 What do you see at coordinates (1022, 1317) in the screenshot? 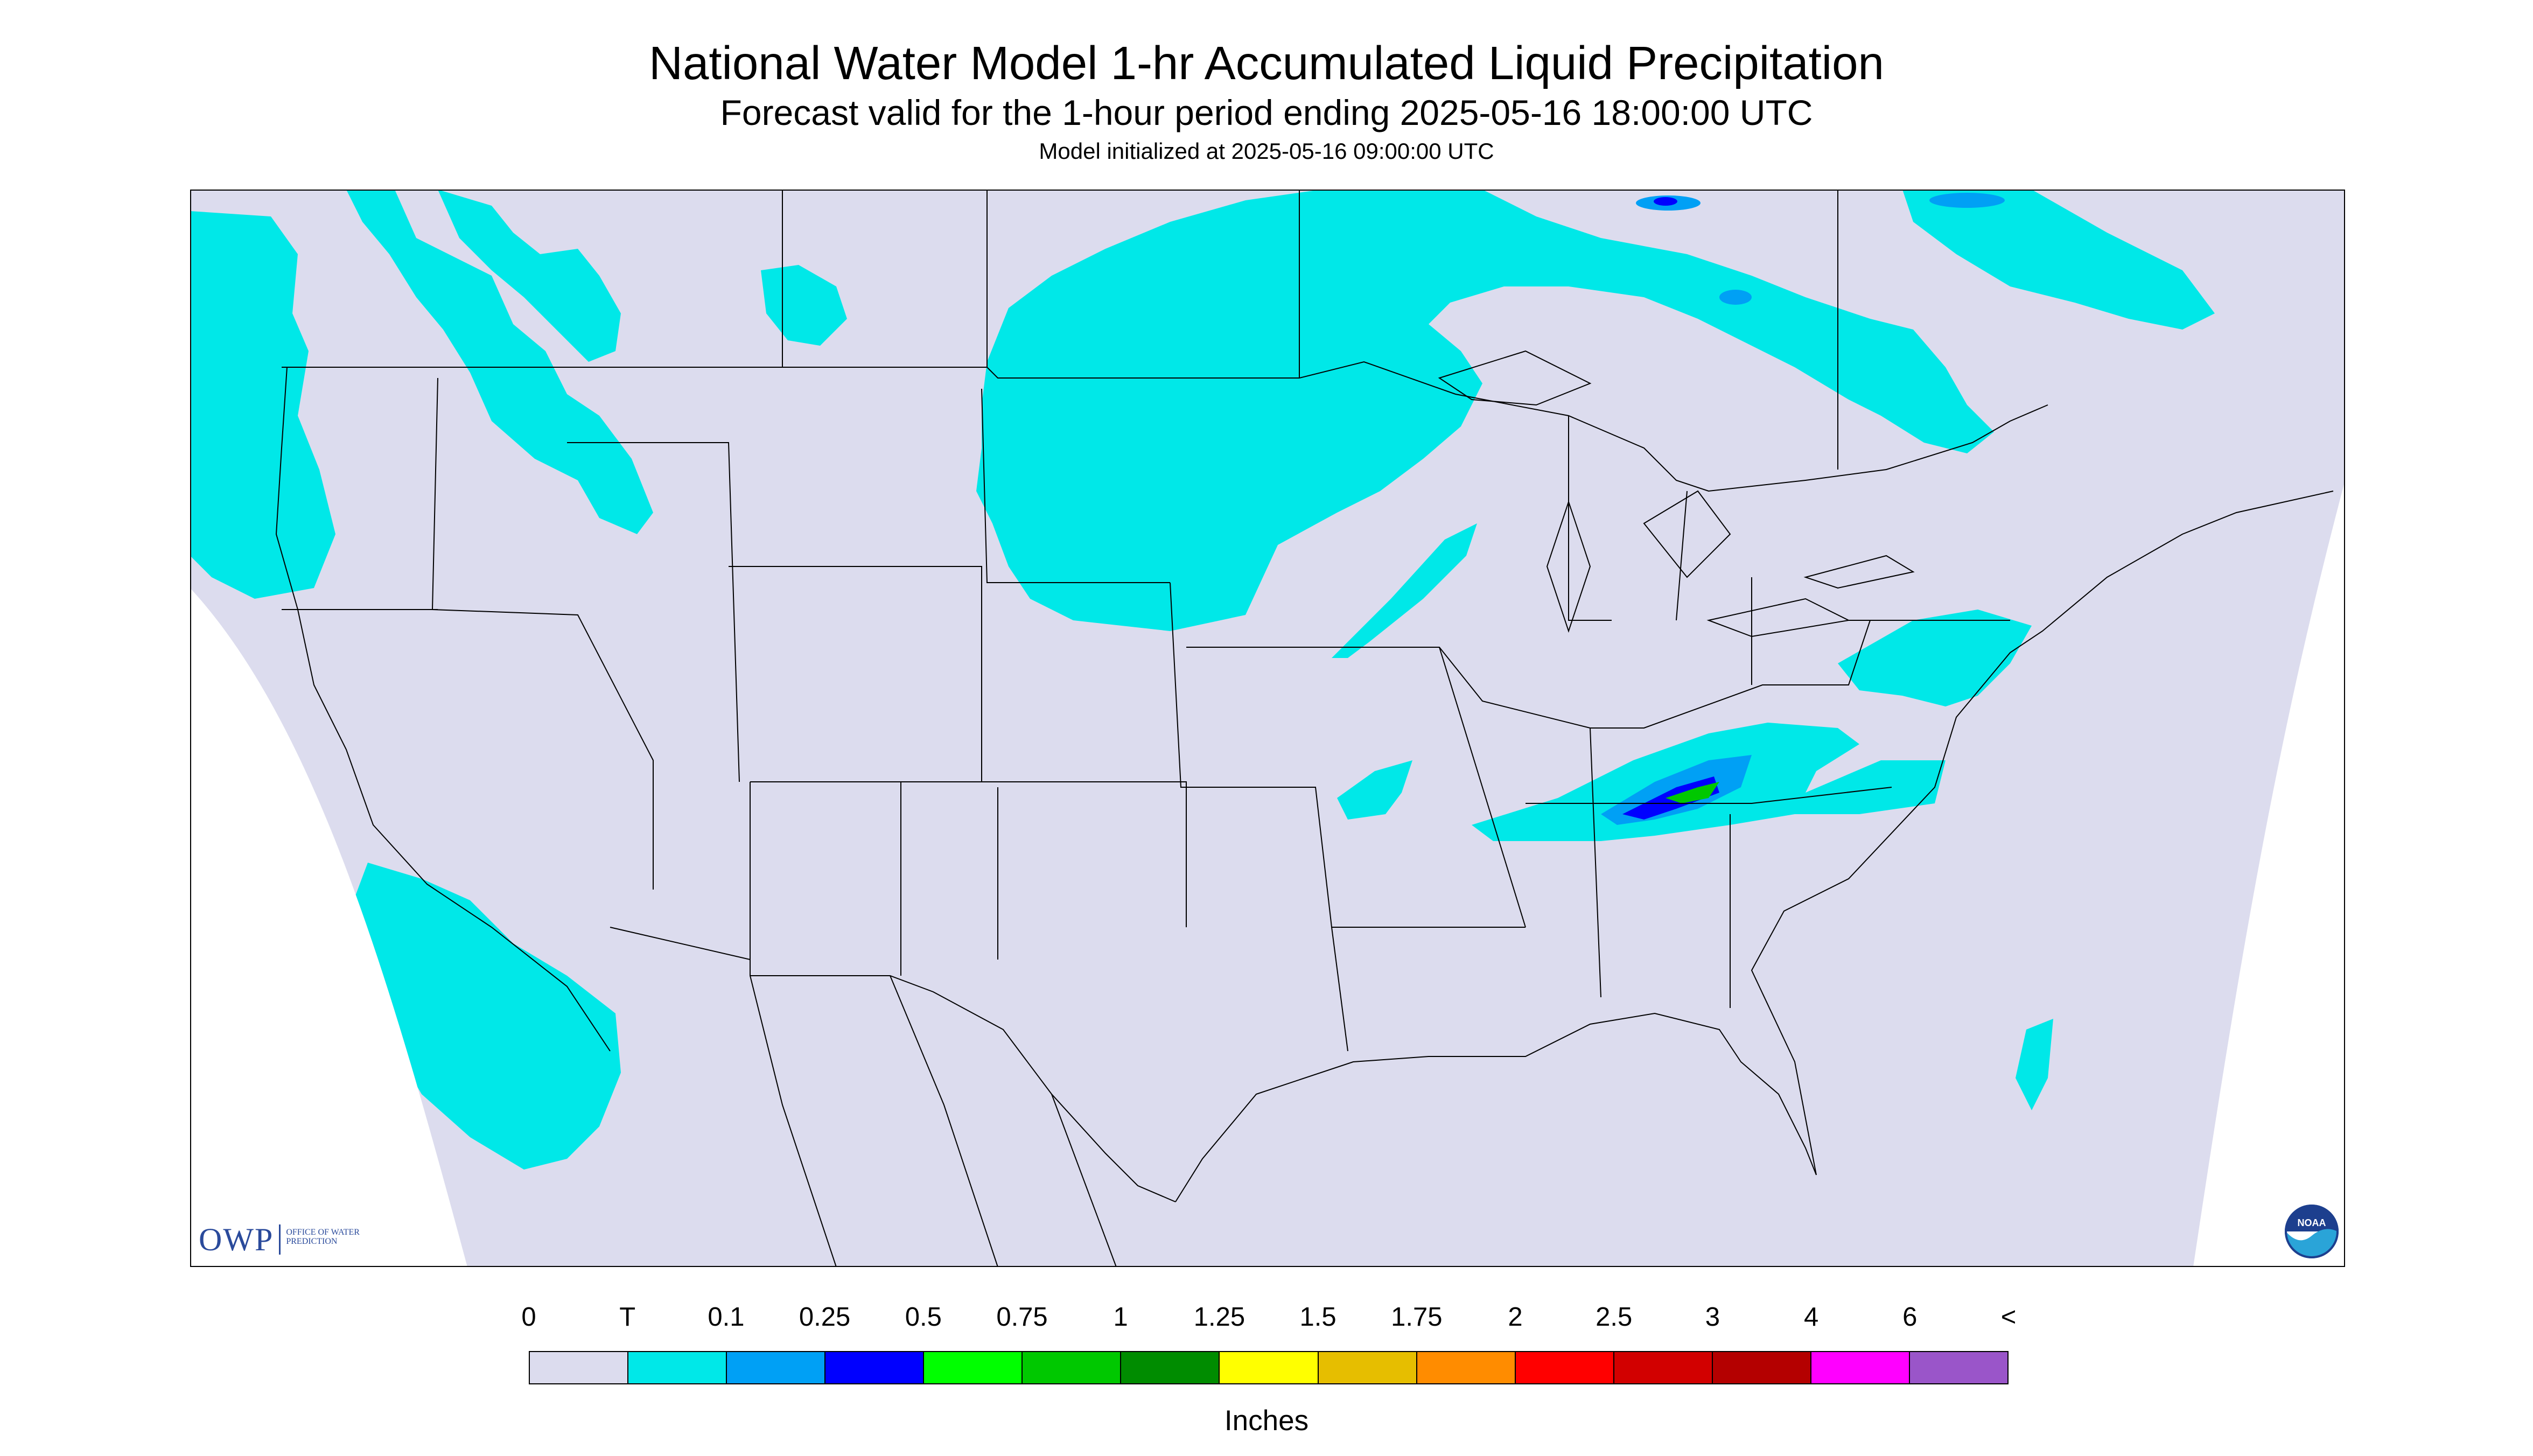
I see `legend-tick-label: 0.75` at bounding box center [1022, 1317].